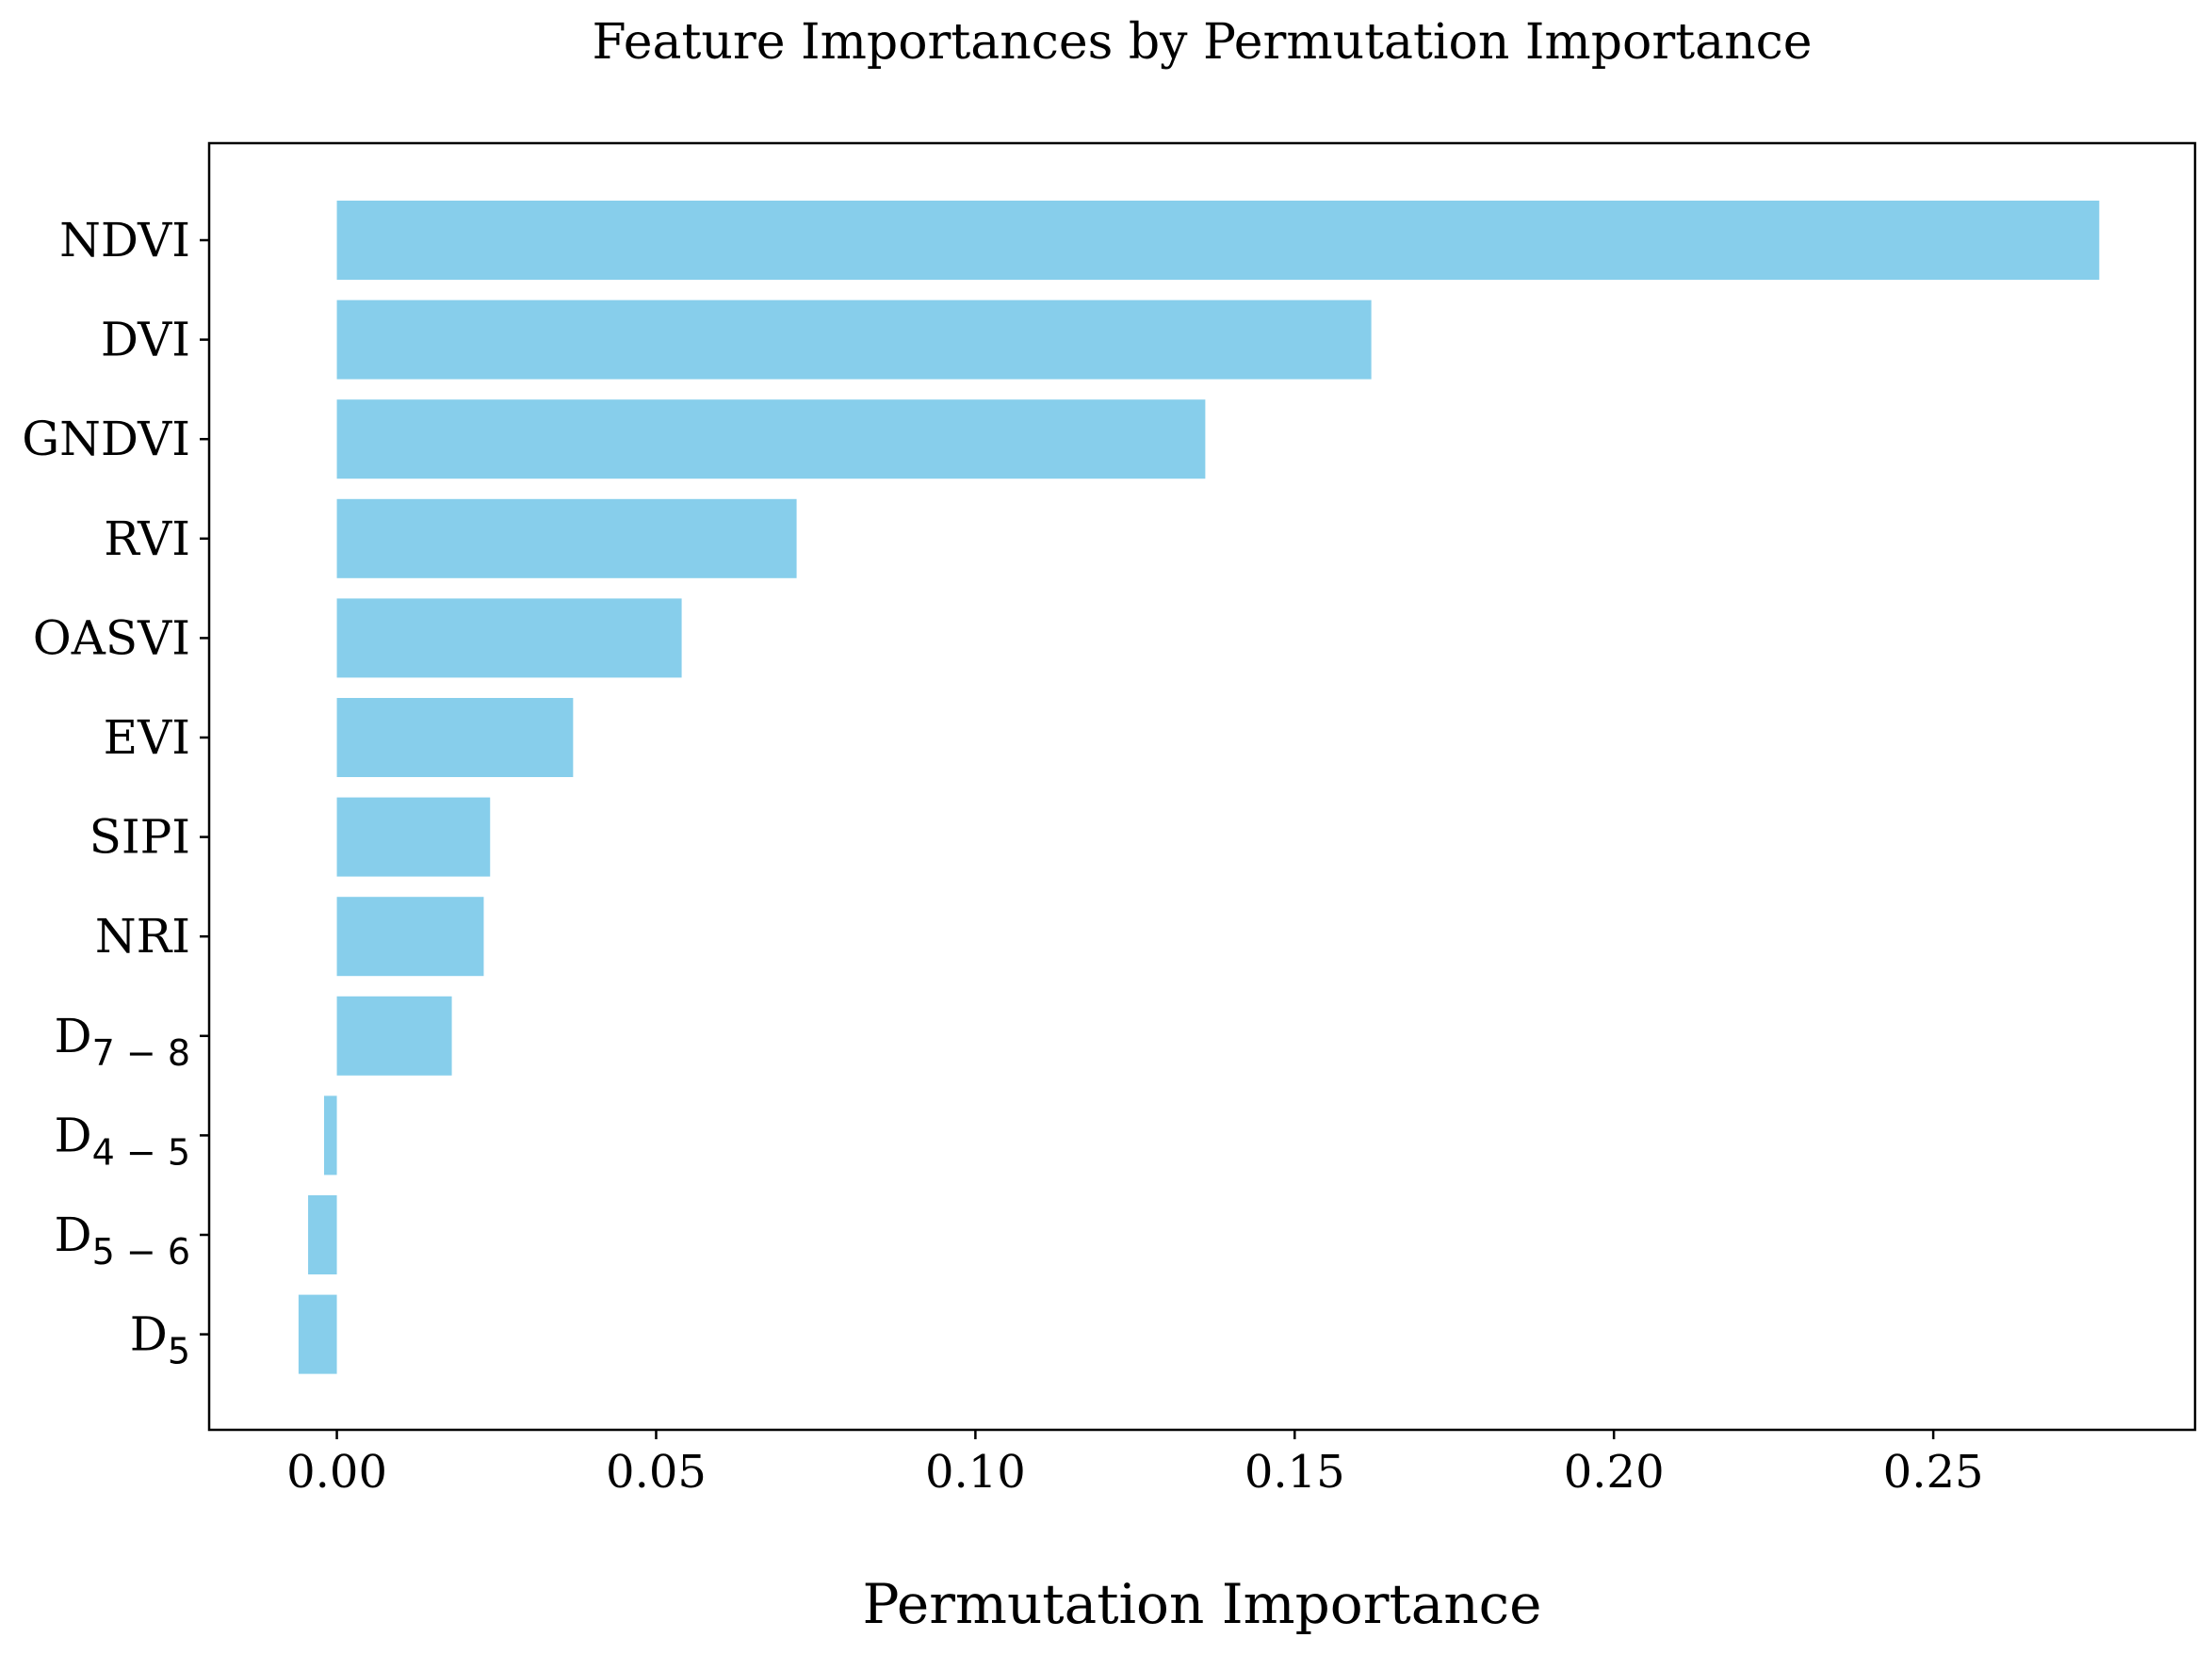 The height and width of the screenshot is (1654, 2212). I want to click on x-tick-label: 0.20, so click(1614, 1472).